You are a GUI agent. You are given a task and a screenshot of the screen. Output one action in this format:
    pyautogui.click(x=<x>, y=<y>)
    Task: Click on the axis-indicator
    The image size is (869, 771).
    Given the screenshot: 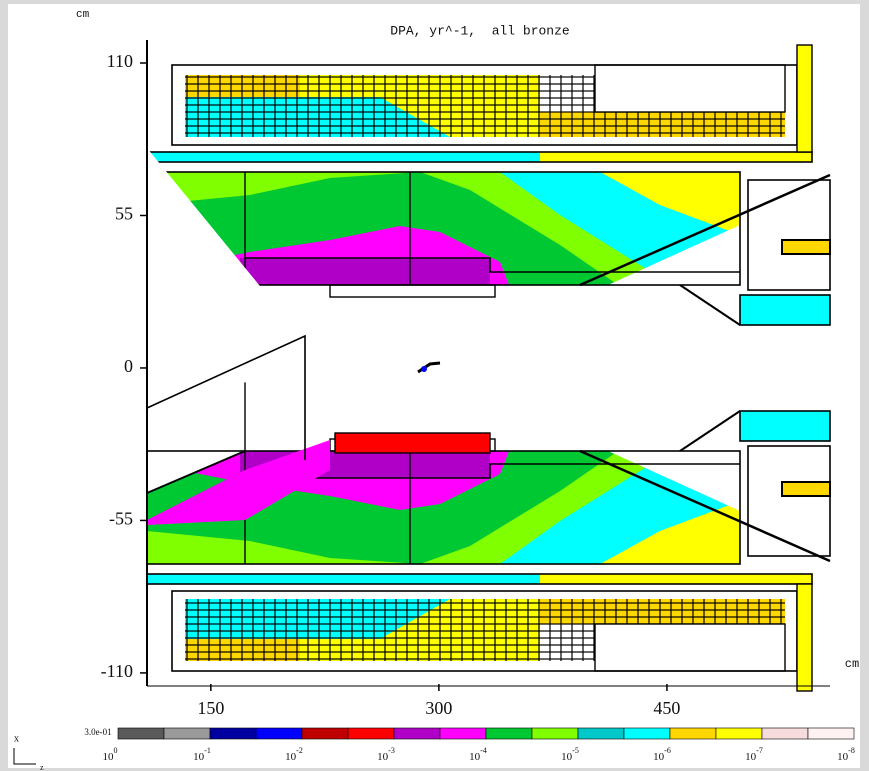 What is the action you would take?
    pyautogui.click(x=24, y=756)
    